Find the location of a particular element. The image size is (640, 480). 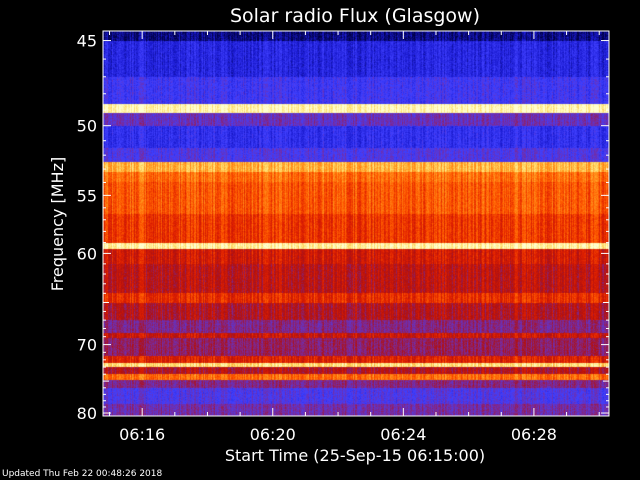

x-axis-label: Start Time (25-Sep-15 06:15:00) is located at coordinates (355, 455).